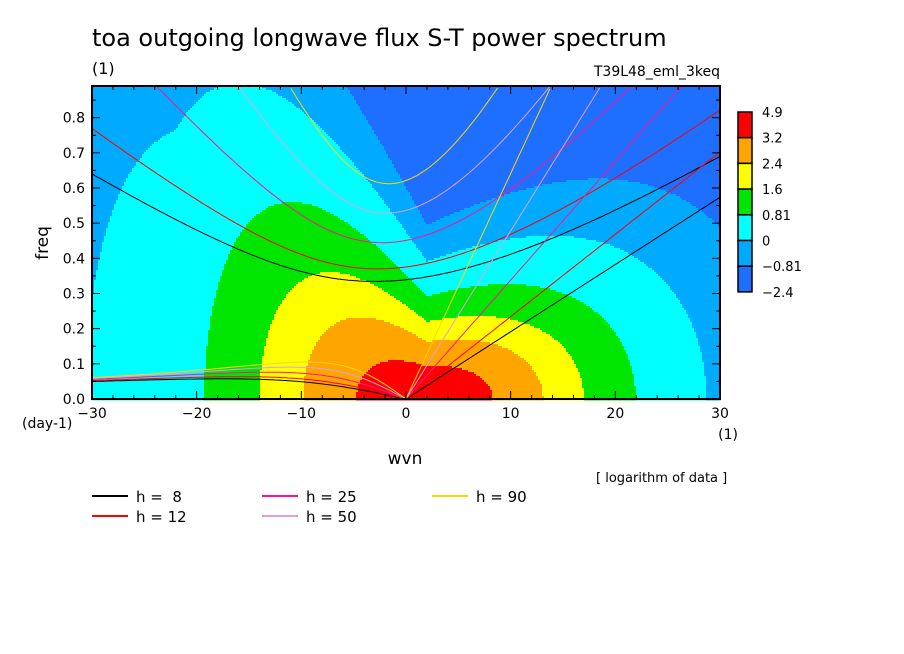 The height and width of the screenshot is (654, 904). I want to click on colorbar-label: −0.81, so click(782, 267).